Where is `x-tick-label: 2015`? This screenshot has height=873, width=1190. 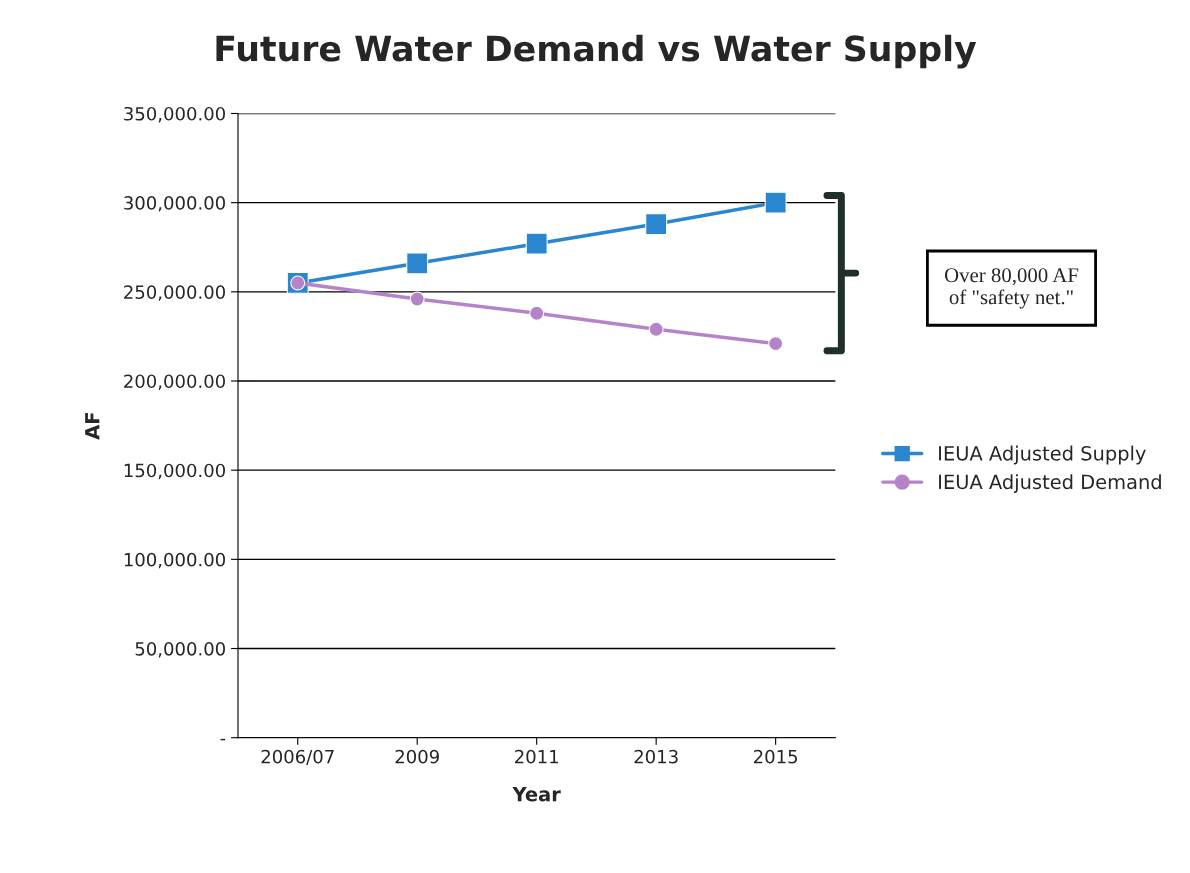 x-tick-label: 2015 is located at coordinates (775, 756).